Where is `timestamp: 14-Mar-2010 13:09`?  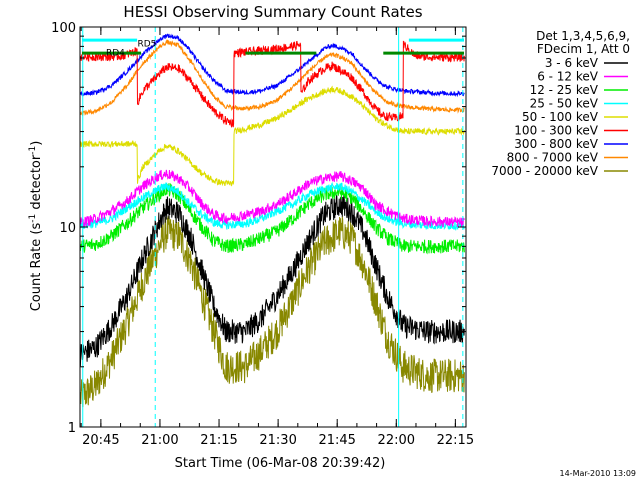 timestamp: 14-Mar-2010 13:09 is located at coordinates (598, 473).